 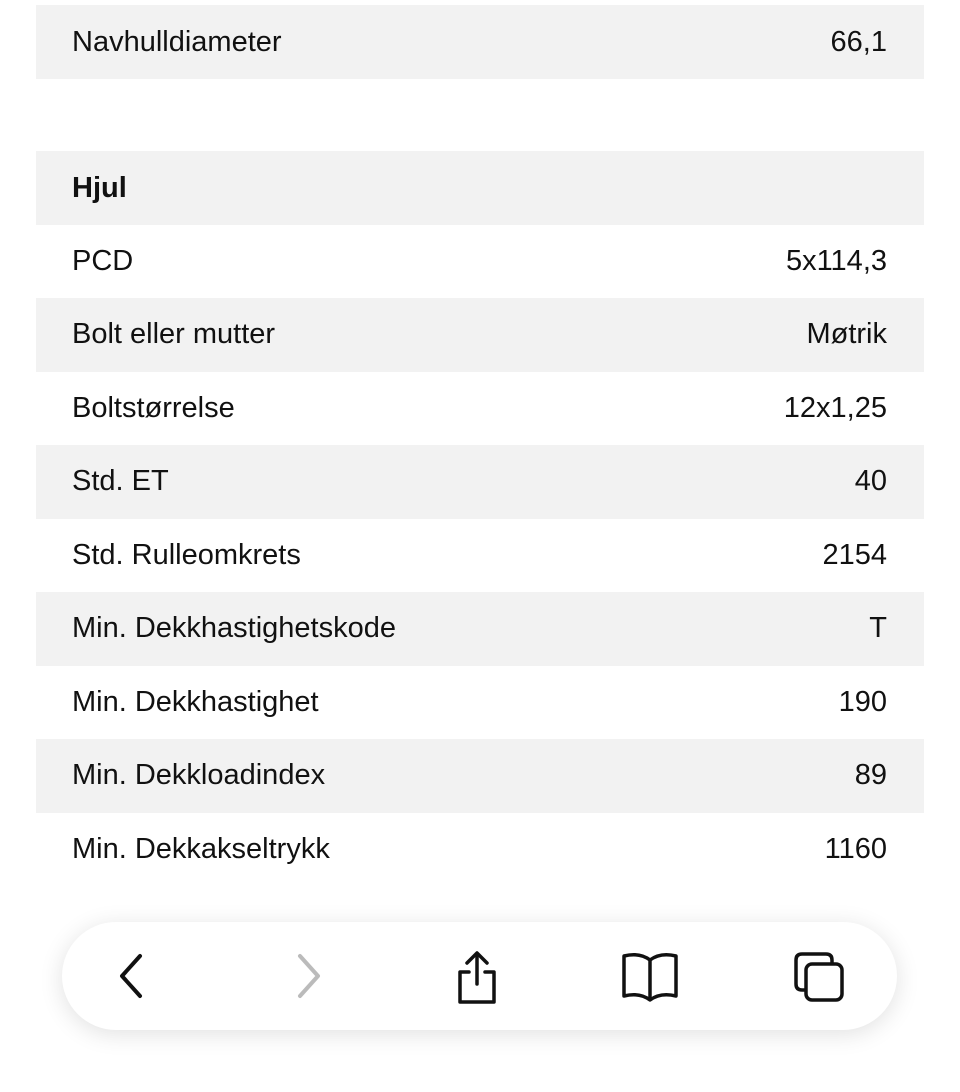 I want to click on row-value: 12x1,25, so click(x=835, y=407).